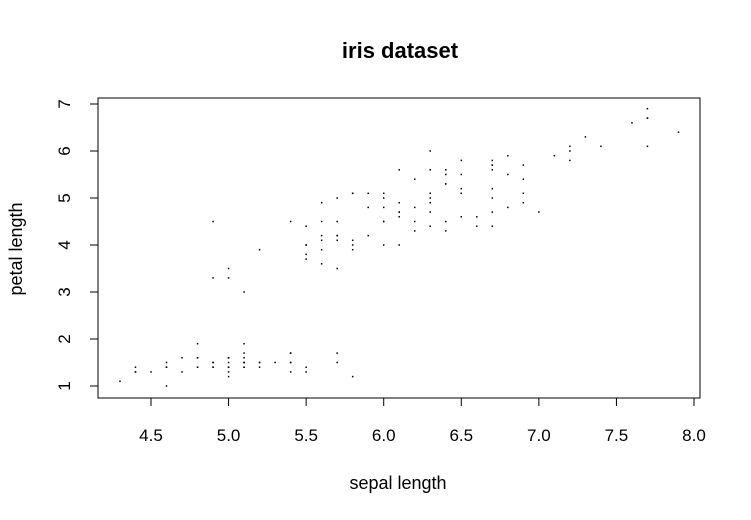  I want to click on x-tick-label: 7.5, so click(617, 435).